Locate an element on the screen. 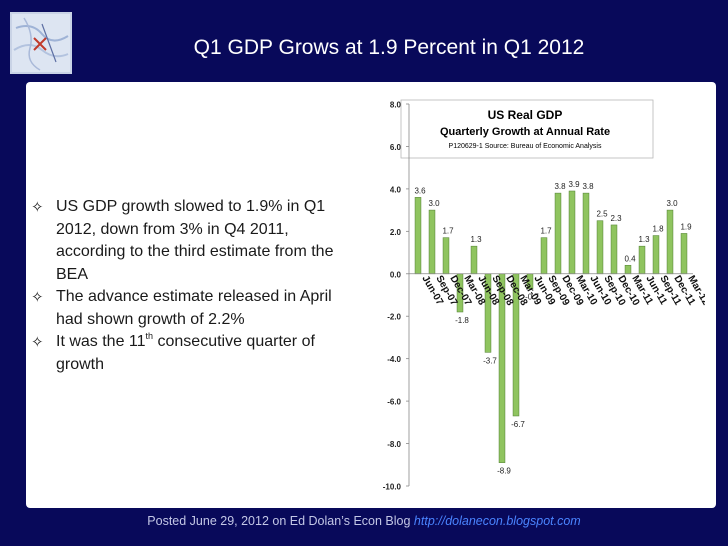  y-tick-label: -4.0 is located at coordinates (394, 359).